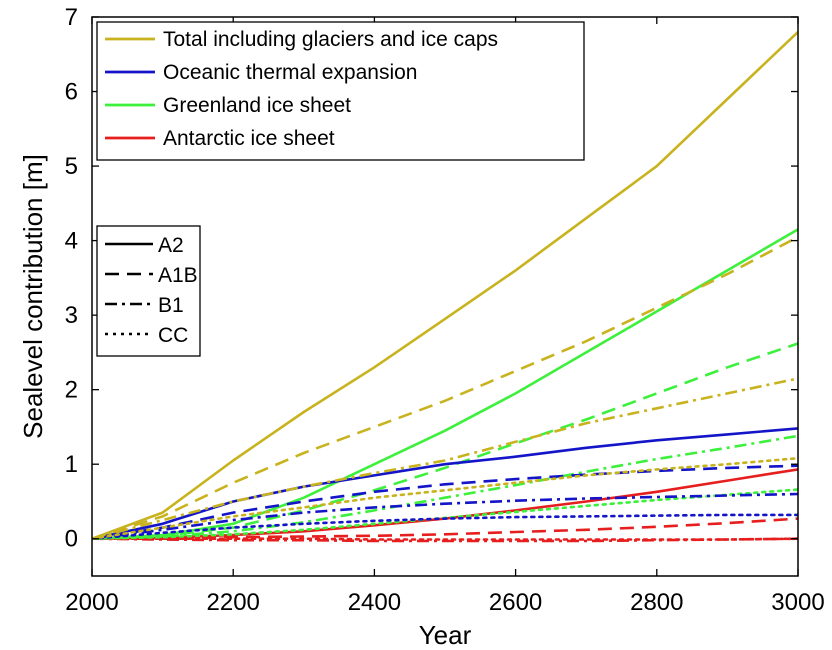  Describe the element at coordinates (33, 296) in the screenshot. I see `y-axis-label: Sealevel contribution [m]` at that location.